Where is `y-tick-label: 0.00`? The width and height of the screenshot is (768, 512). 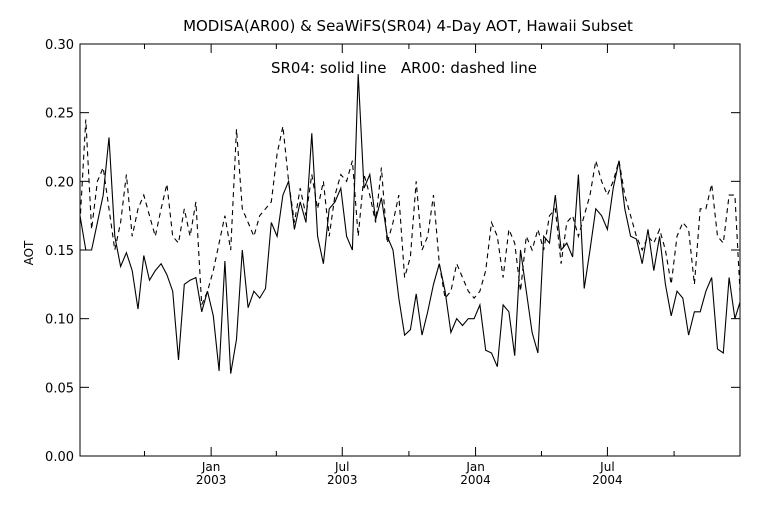
y-tick-label: 0.00 is located at coordinates (59, 457).